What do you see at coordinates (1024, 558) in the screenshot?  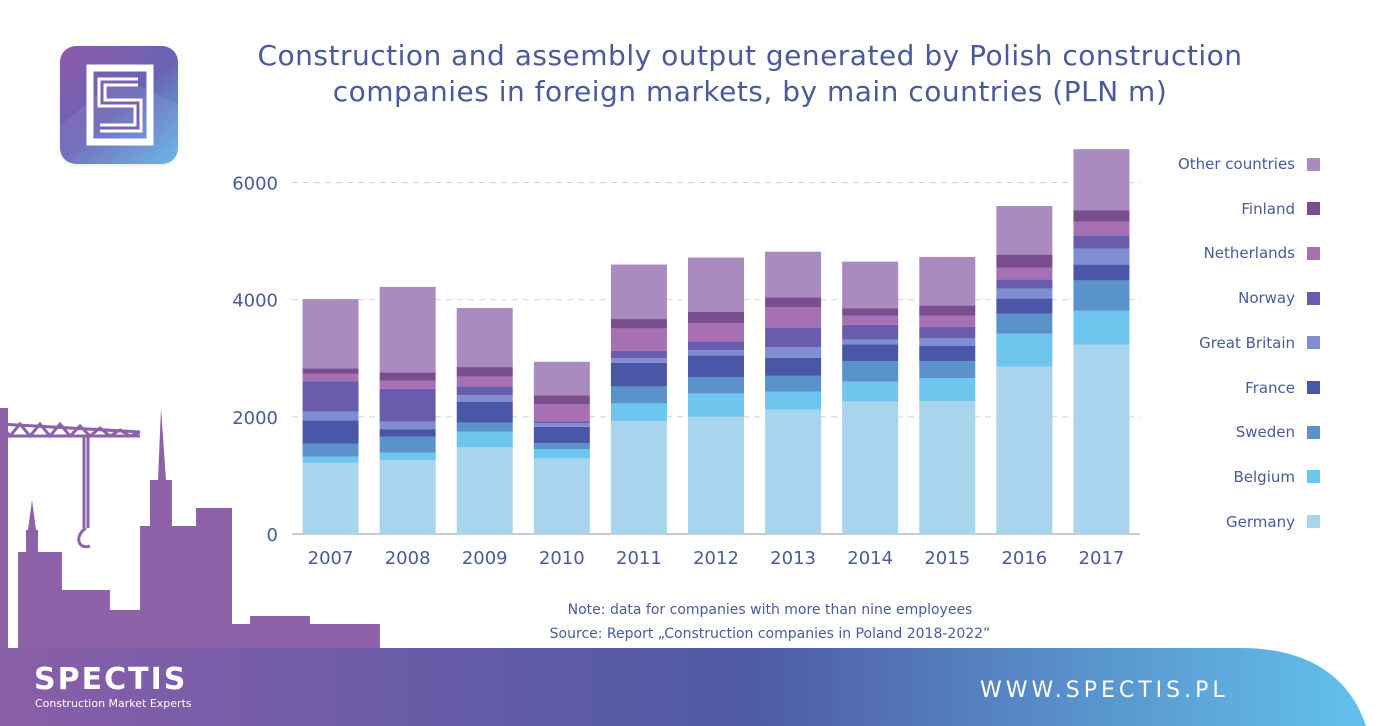 I see `x-tick-label: 2016` at bounding box center [1024, 558].